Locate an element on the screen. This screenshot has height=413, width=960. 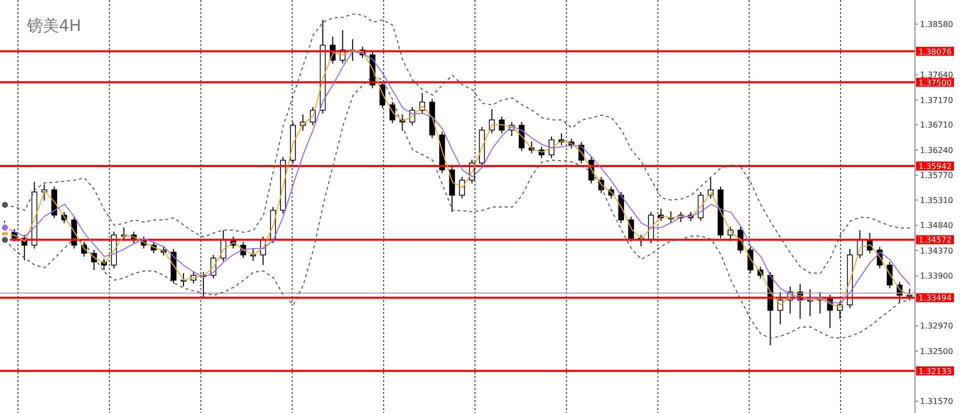
ref-line-label: 1.33494 is located at coordinates (935, 298).